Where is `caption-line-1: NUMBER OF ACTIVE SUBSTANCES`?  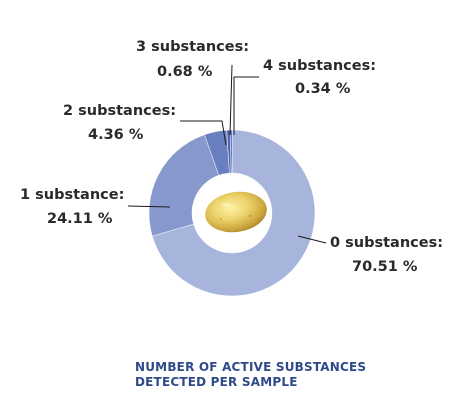 caption-line-1: NUMBER OF ACTIVE SUBSTANCES is located at coordinates (250, 367).